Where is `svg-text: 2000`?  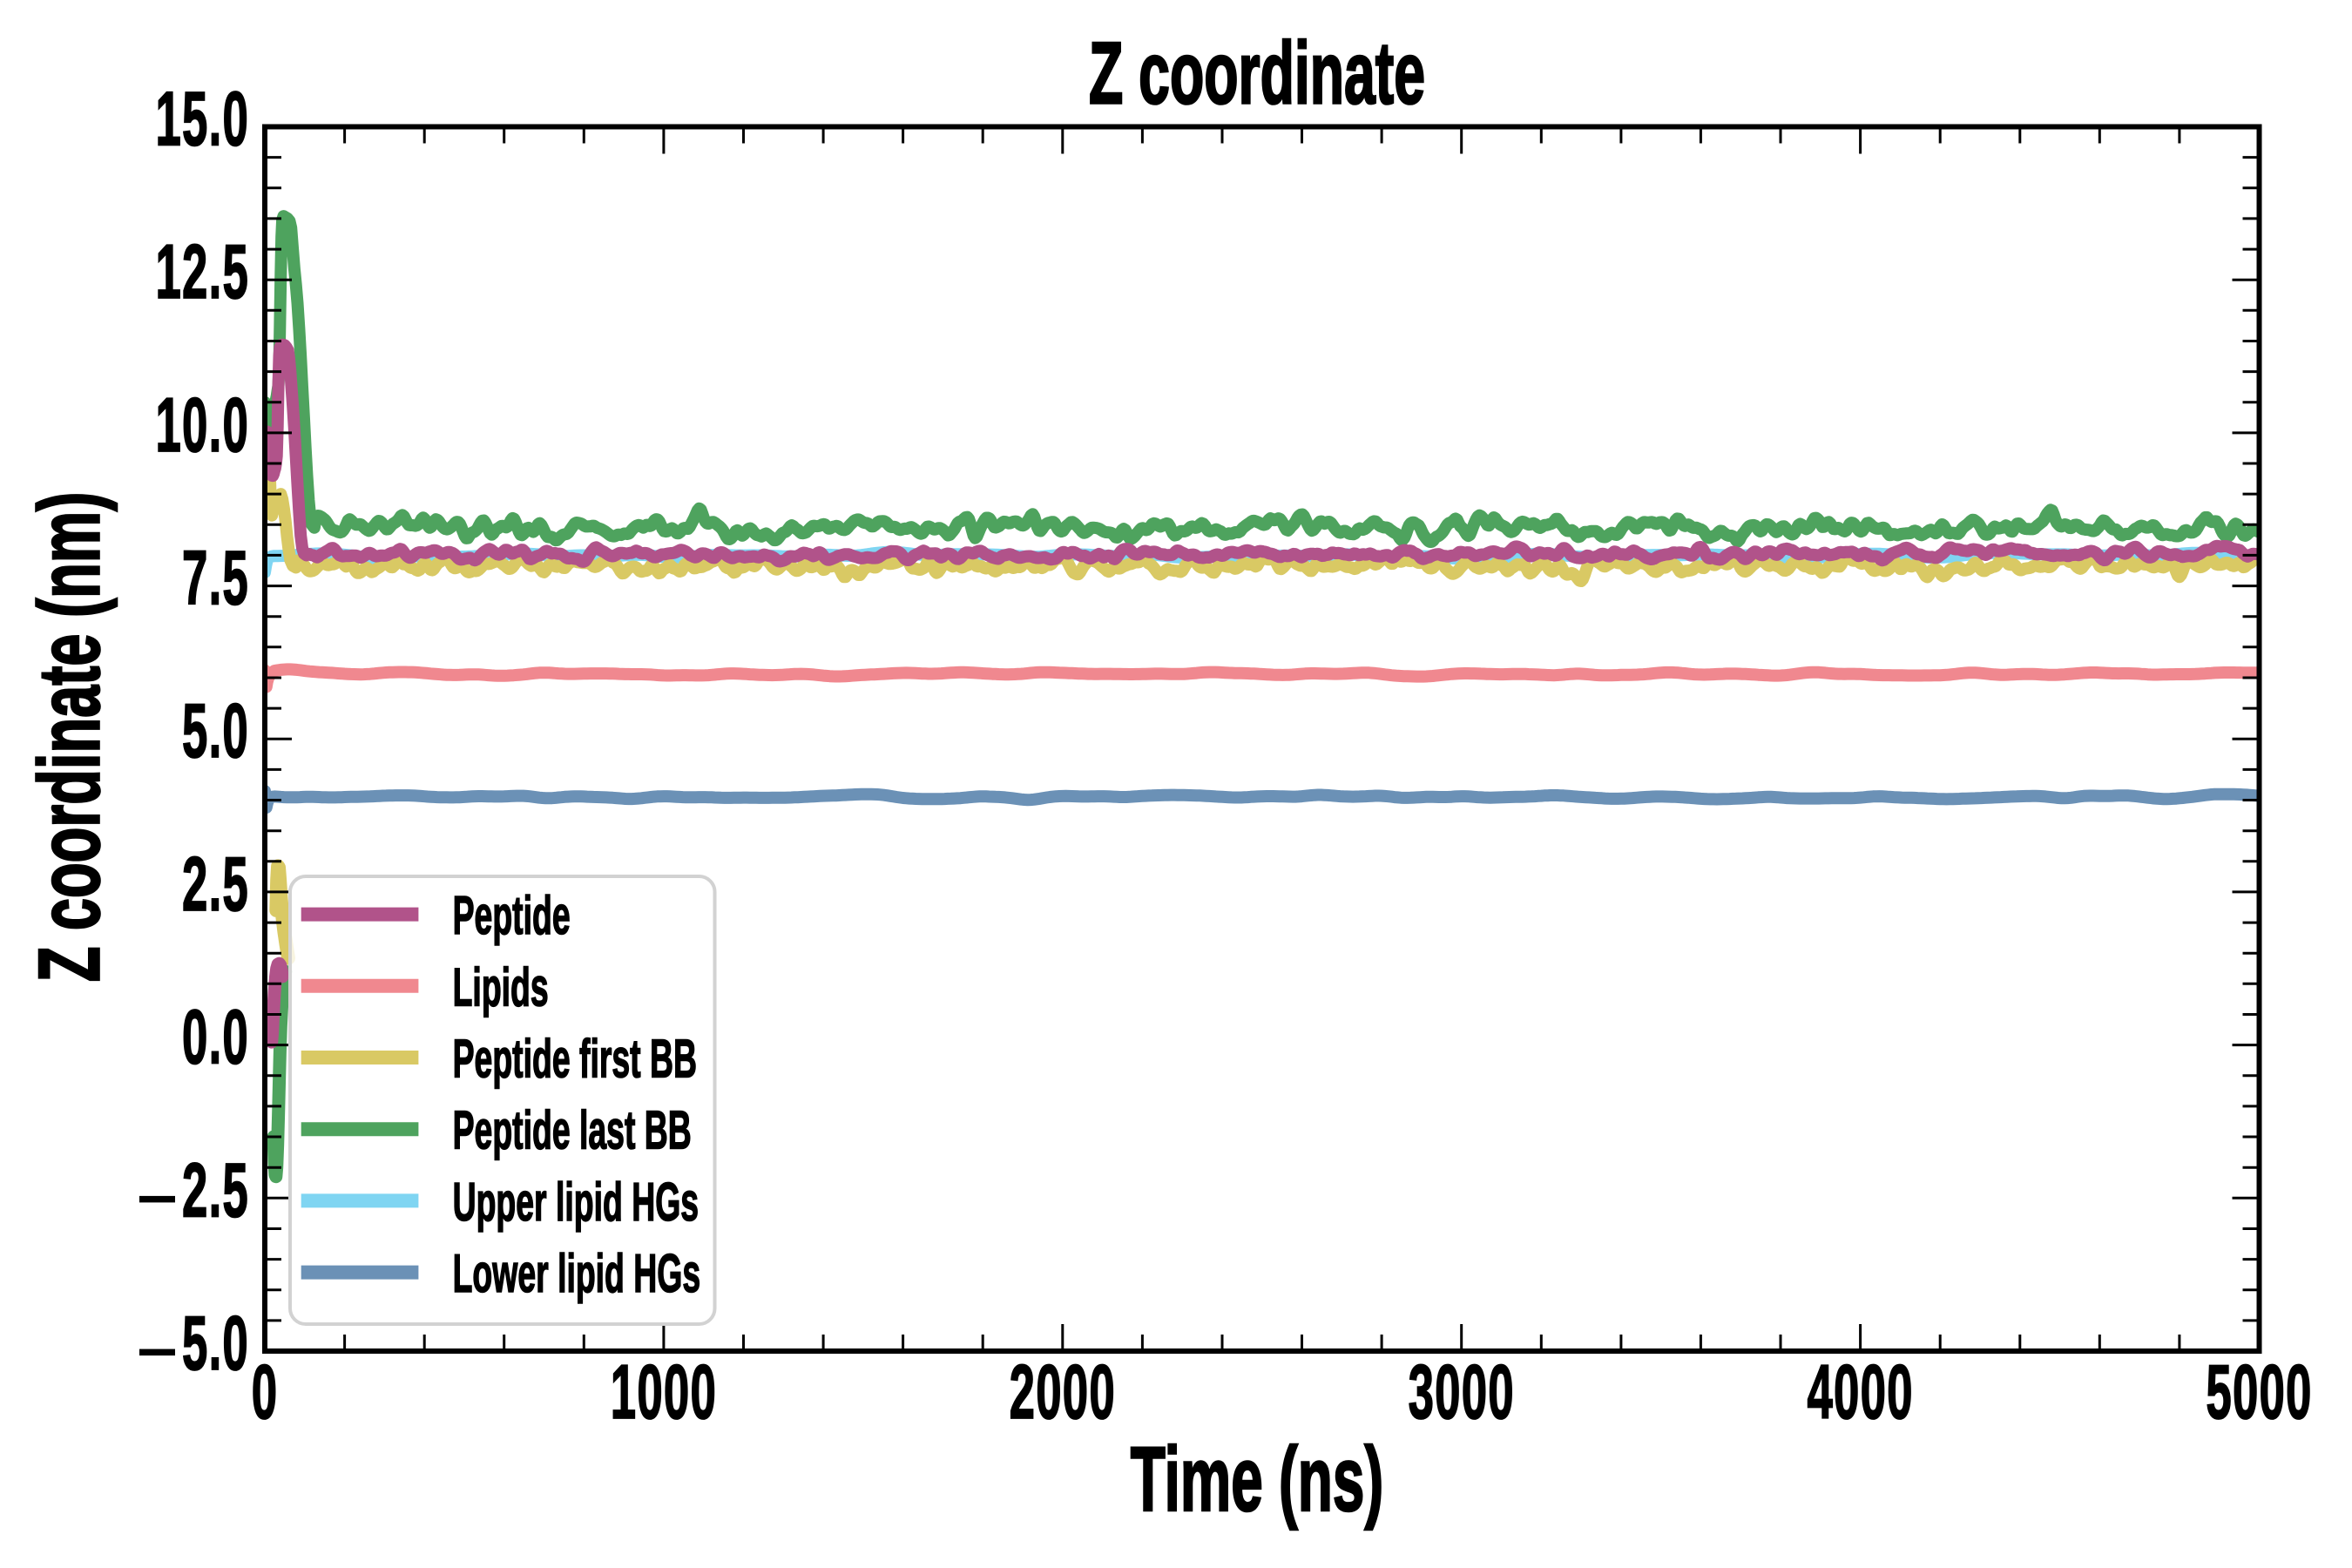 svg-text: 2000 is located at coordinates (1063, 1392).